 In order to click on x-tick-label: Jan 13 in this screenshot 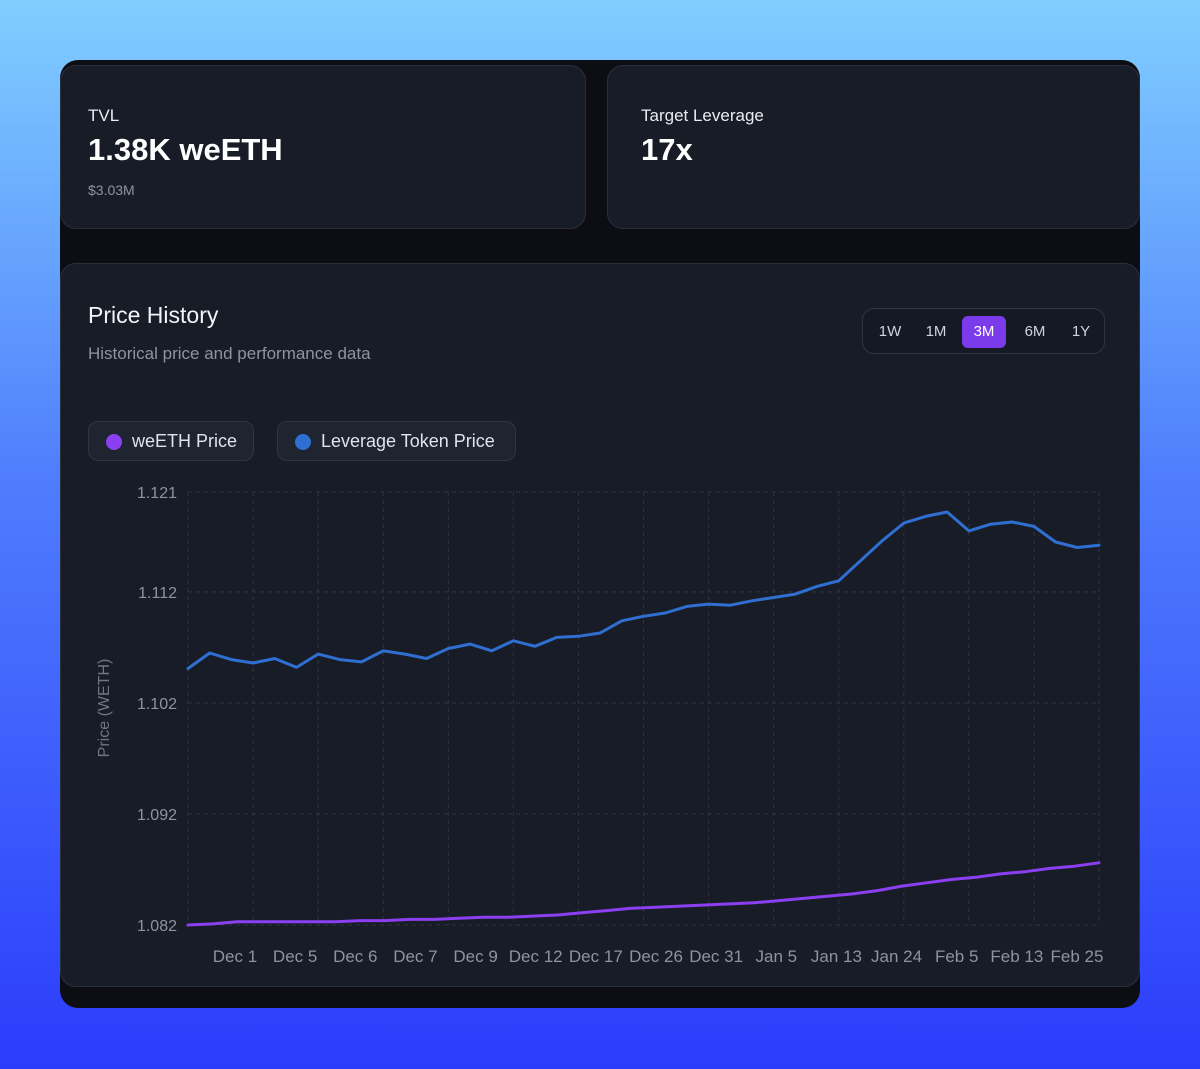, I will do `click(836, 956)`.